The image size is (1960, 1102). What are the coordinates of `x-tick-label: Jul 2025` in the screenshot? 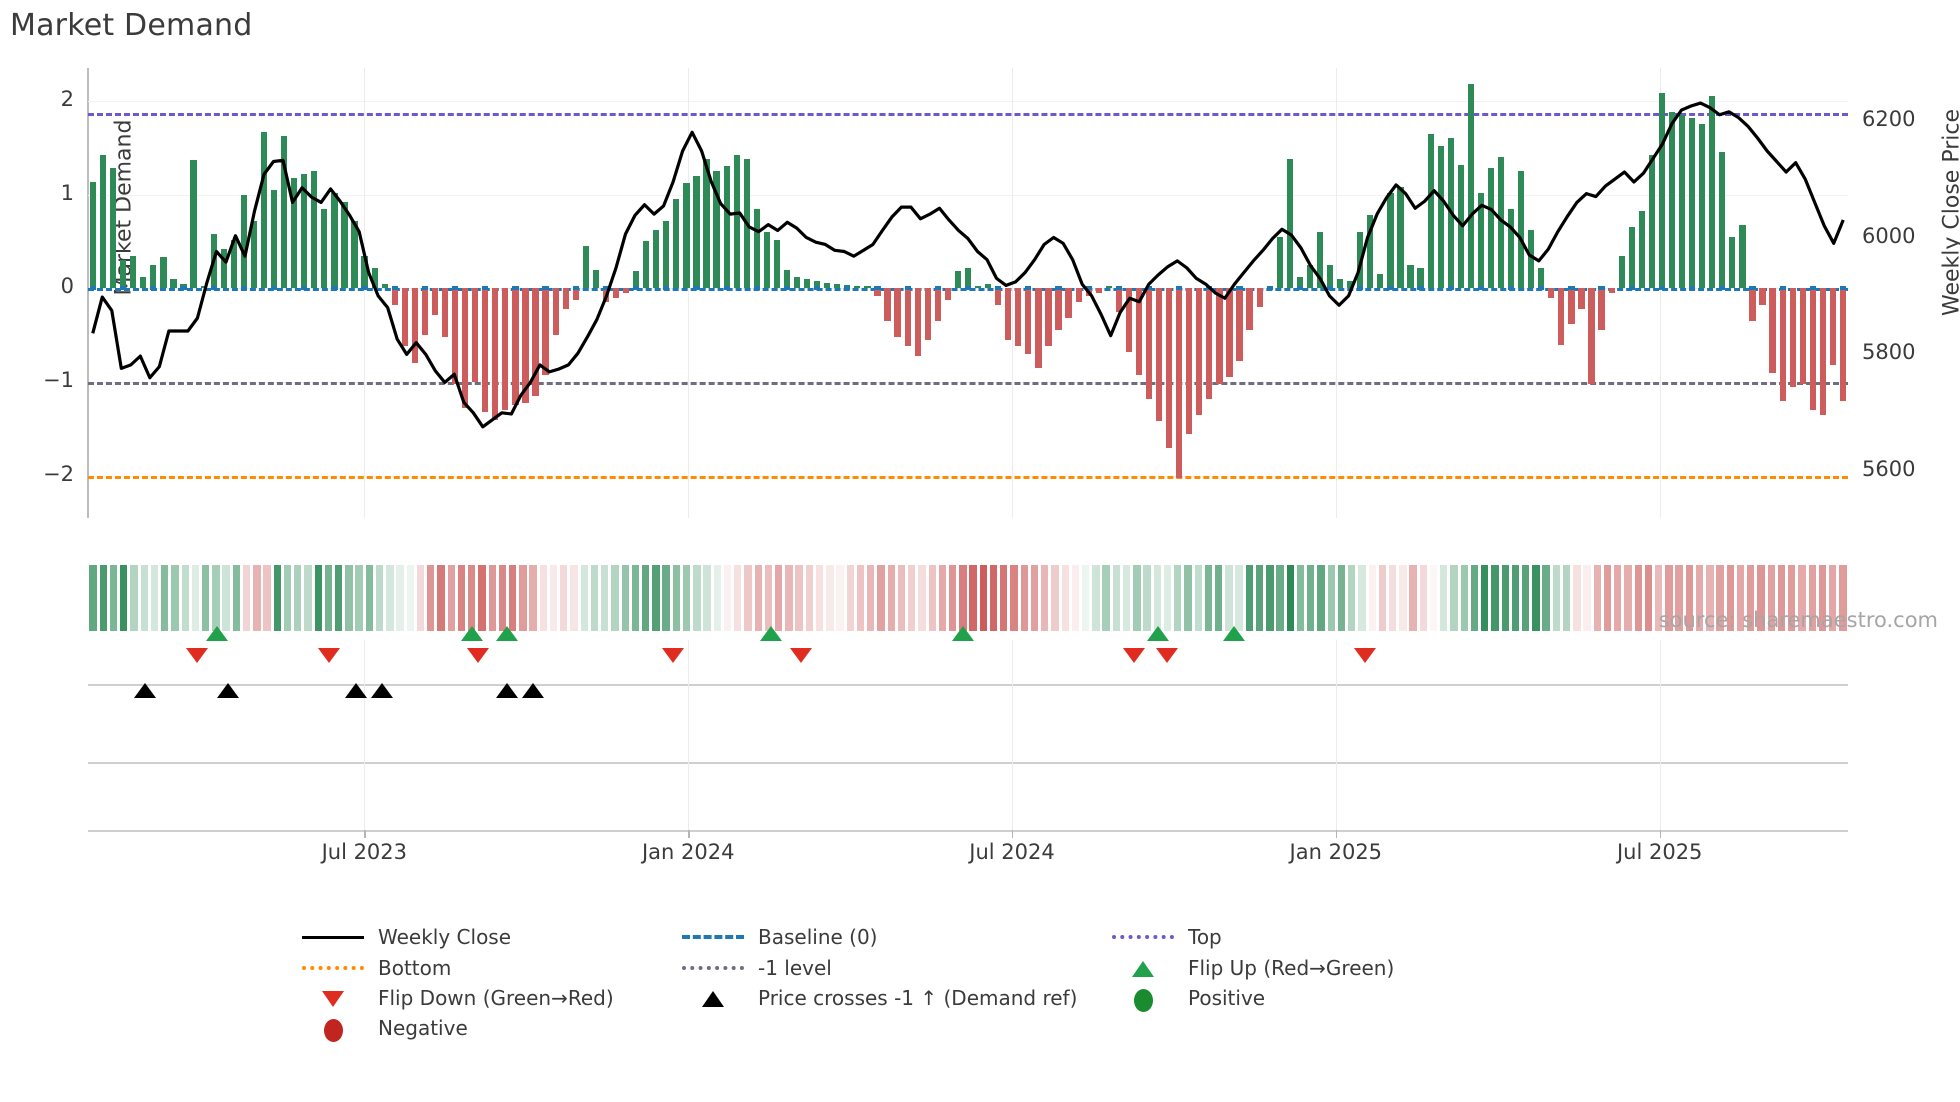 It's located at (1659, 852).